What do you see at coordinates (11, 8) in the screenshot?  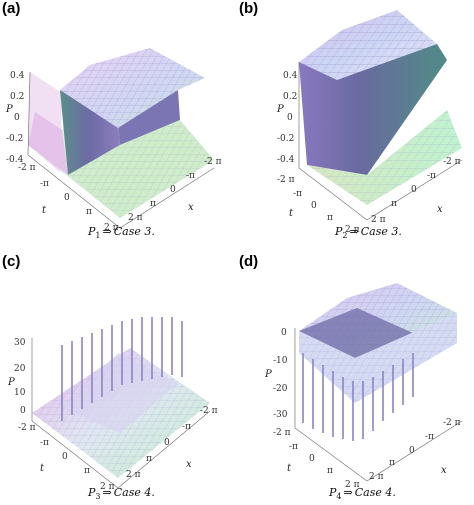 I see `panel-label: (a)` at bounding box center [11, 8].